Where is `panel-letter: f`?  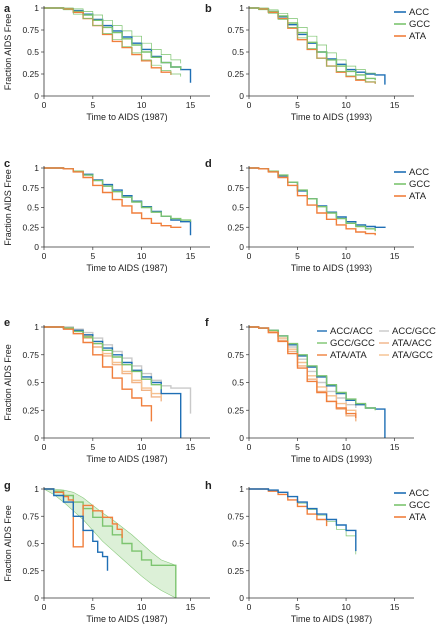
panel-letter: f is located at coordinates (207, 323).